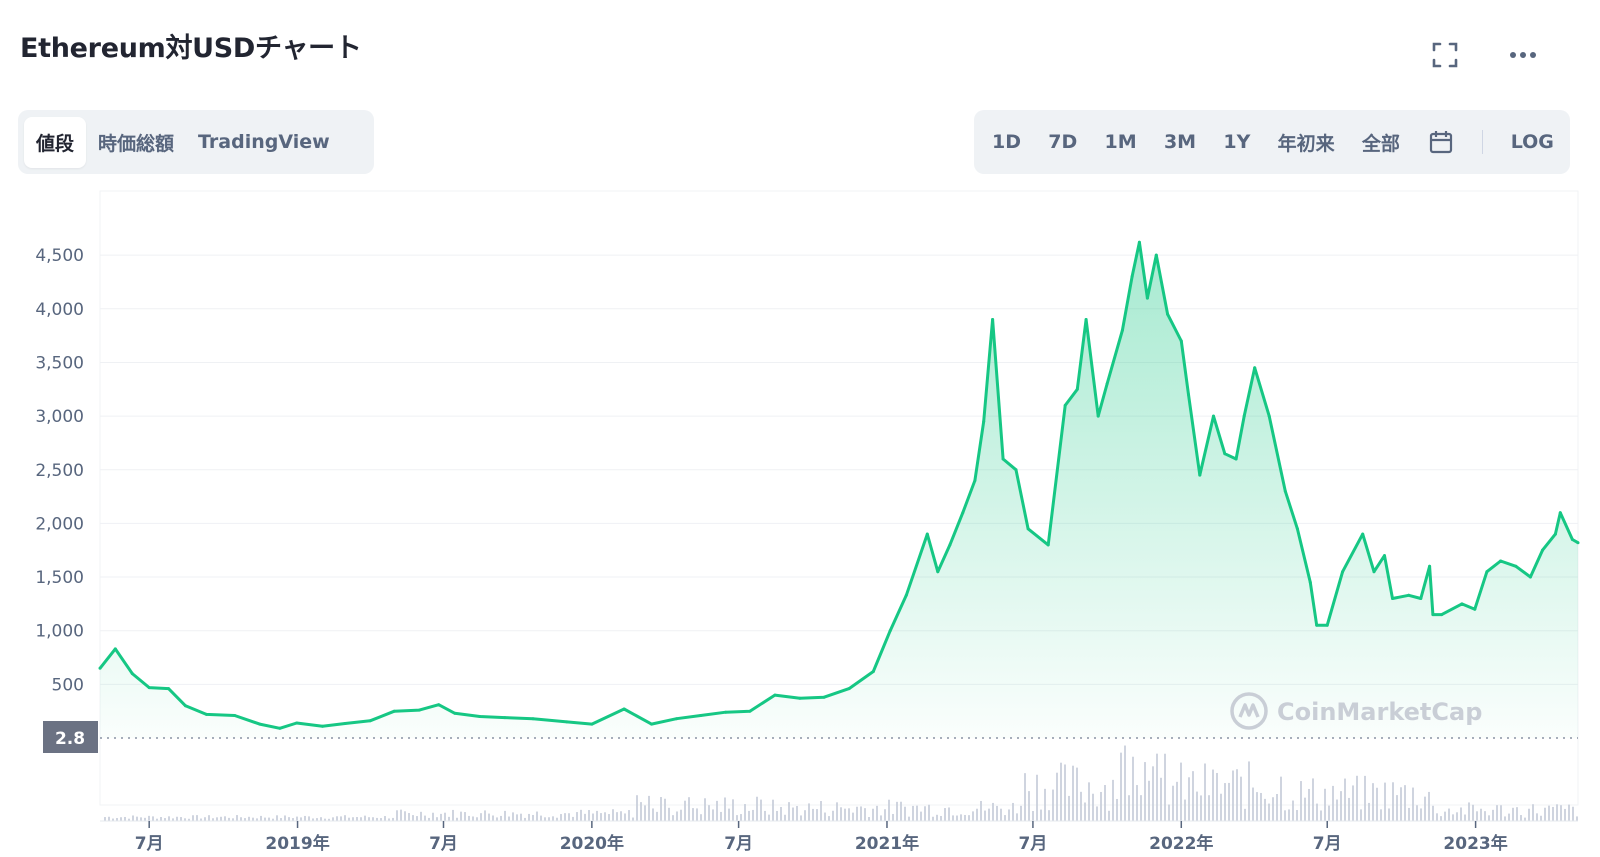 This screenshot has width=1600, height=857. What do you see at coordinates (1180, 142) in the screenshot?
I see `range-3m: 3M` at bounding box center [1180, 142].